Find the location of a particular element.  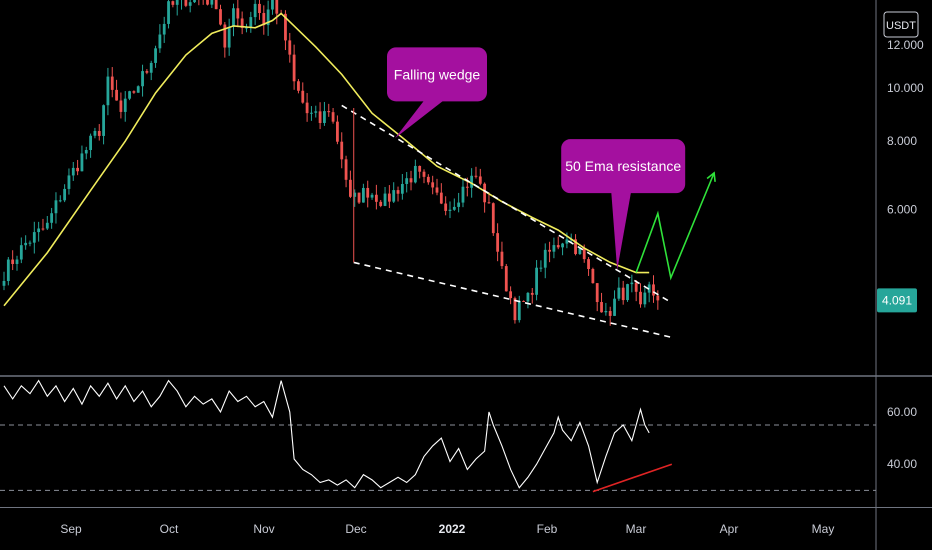

price-tick-label: 12.000 is located at coordinates (905, 45).